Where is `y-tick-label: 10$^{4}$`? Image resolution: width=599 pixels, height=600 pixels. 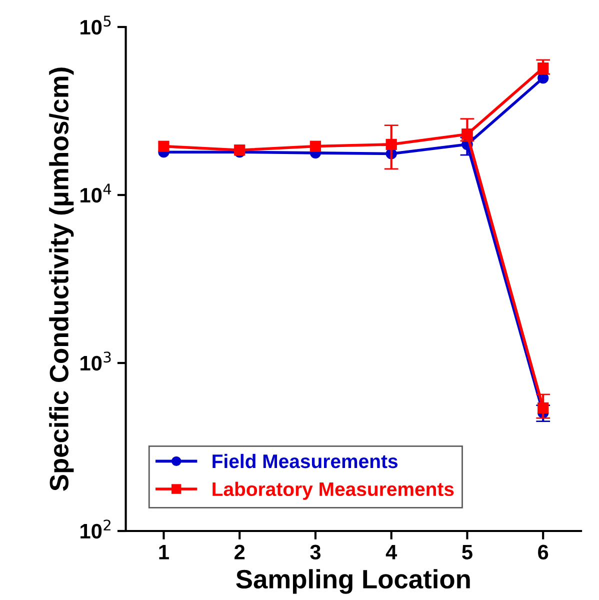
y-tick-label: 10$^{4}$ is located at coordinates (96, 193).